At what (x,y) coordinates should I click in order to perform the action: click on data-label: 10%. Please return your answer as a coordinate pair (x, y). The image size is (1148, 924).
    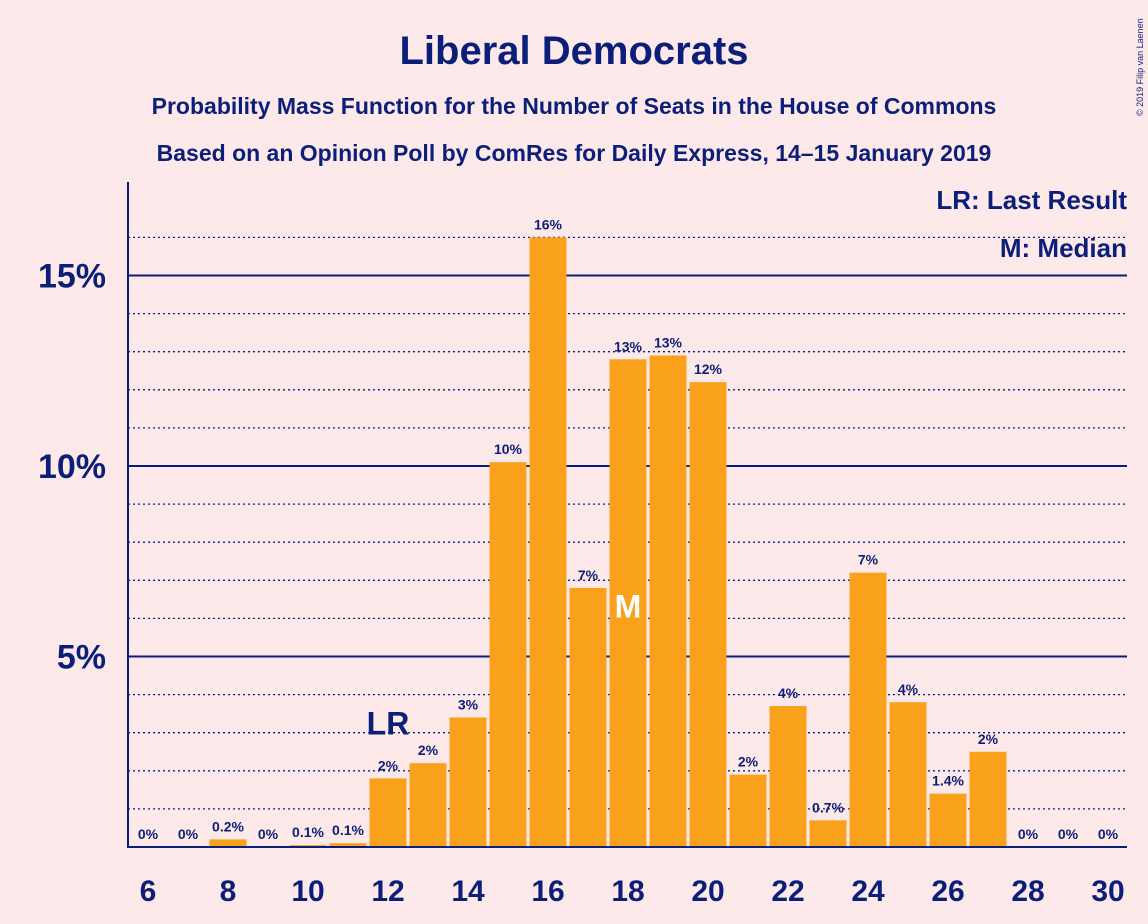
    Looking at the image, I should click on (508, 449).